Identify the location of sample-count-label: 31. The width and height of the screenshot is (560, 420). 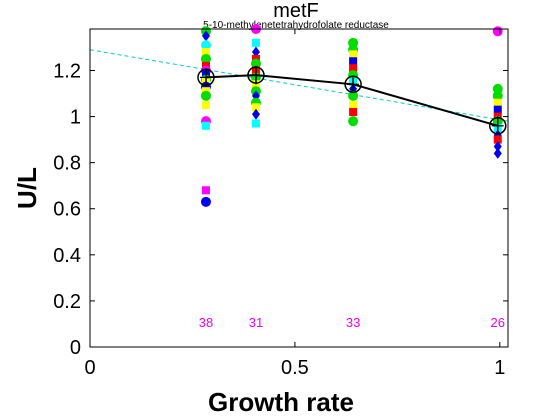
(256, 322).